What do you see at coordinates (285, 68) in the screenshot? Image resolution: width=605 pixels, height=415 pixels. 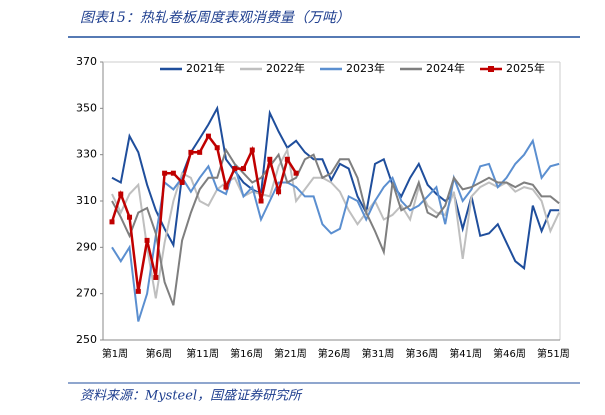 I see `legend-label: 2022年` at bounding box center [285, 68].